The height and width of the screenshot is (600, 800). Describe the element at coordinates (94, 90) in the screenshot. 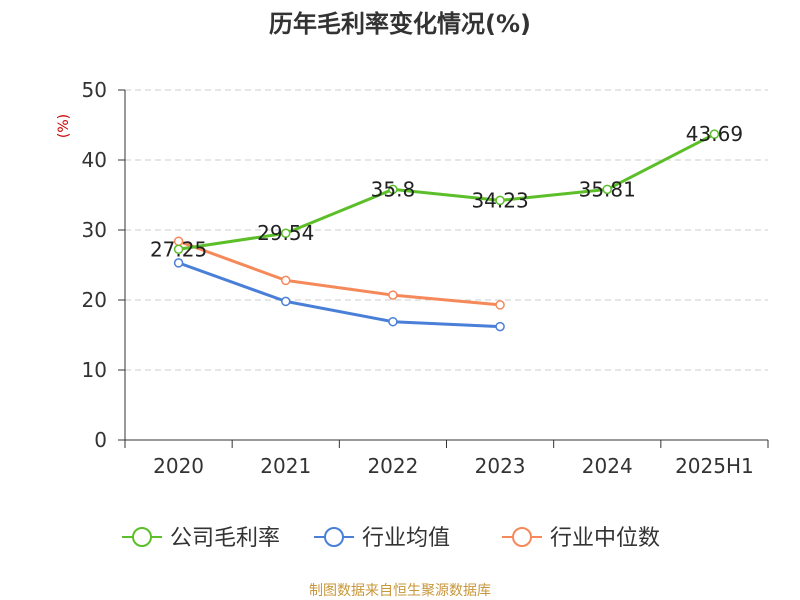

I see `y-tick-label: 50` at that location.